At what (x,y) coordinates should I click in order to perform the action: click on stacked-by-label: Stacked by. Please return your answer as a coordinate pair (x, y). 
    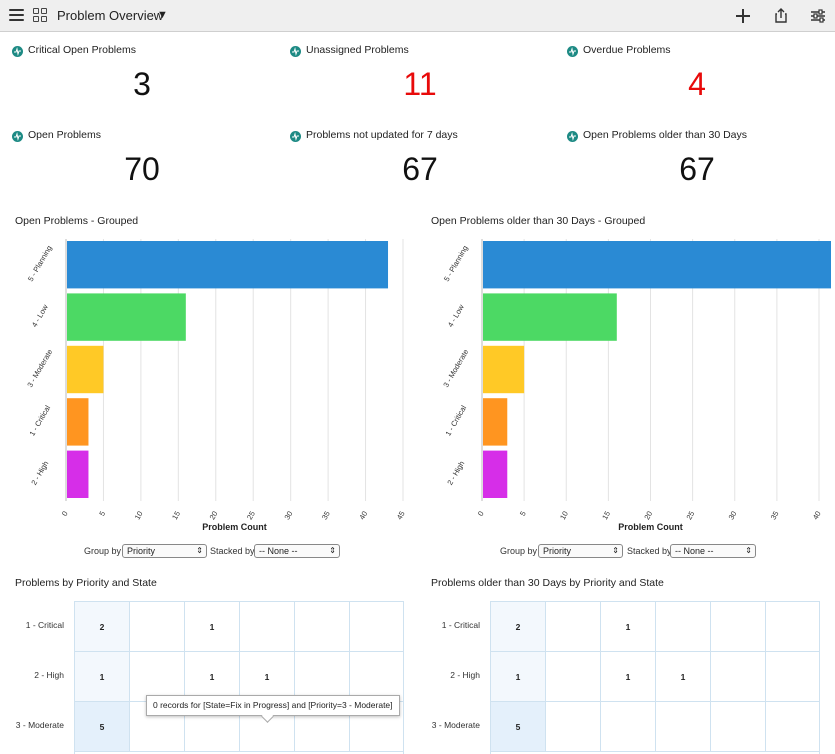
    Looking at the image, I should click on (649, 551).